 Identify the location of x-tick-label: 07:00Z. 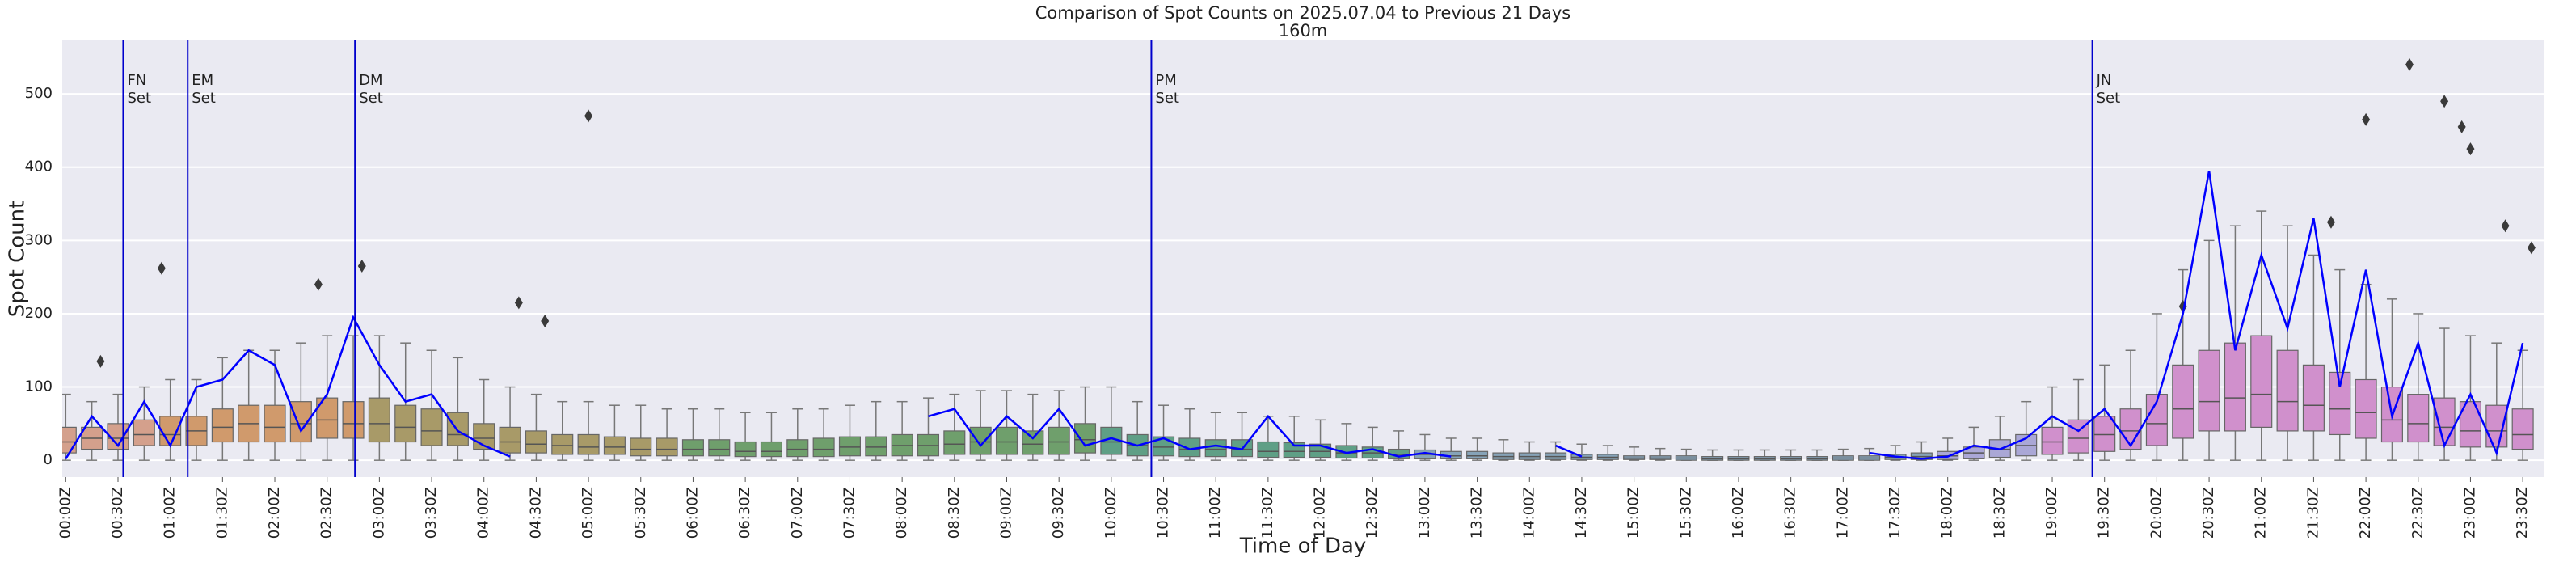
(797, 513).